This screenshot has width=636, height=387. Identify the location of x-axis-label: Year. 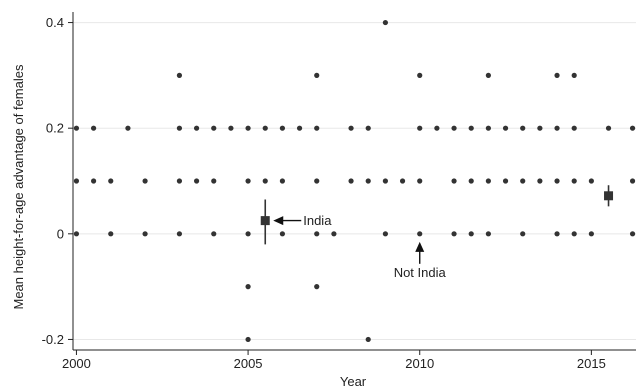
(353, 380).